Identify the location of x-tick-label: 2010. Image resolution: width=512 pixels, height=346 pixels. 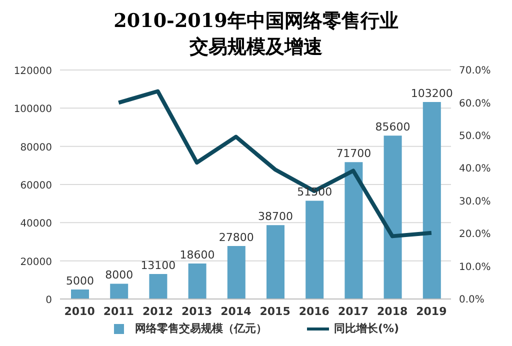
(80, 311).